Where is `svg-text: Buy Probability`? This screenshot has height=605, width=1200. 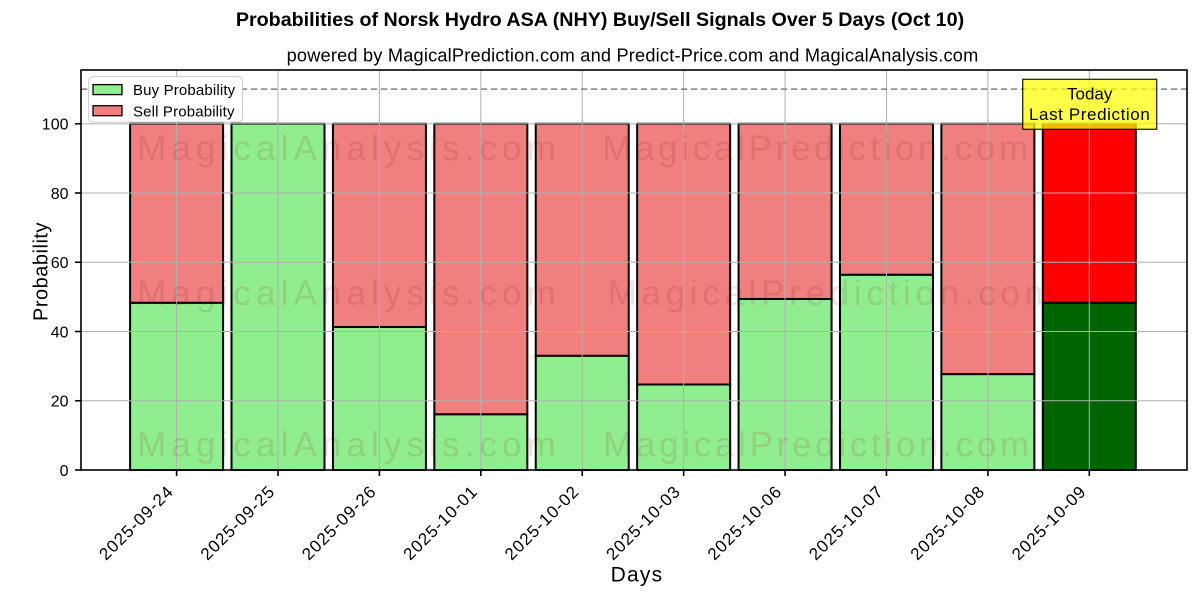 svg-text: Buy Probability is located at coordinates (184, 90).